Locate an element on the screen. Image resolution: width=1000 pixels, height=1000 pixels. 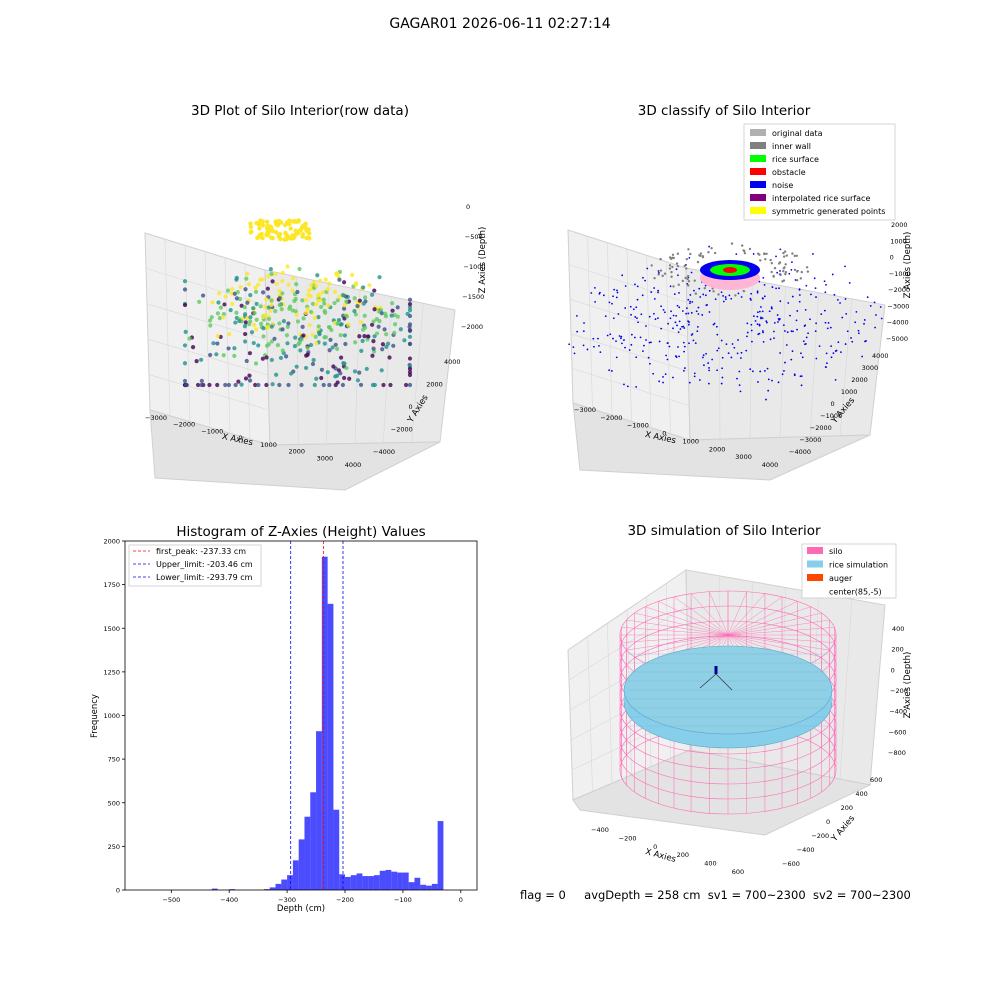
classify-y-tick-label: 4000 is located at coordinates (880, 356).